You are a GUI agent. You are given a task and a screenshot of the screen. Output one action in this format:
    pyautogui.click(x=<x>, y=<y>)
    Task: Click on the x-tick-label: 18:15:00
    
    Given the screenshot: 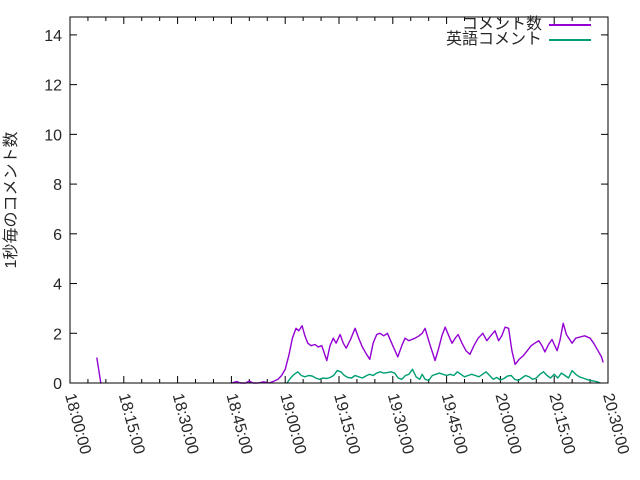 What is the action you would take?
    pyautogui.click(x=131, y=424)
    